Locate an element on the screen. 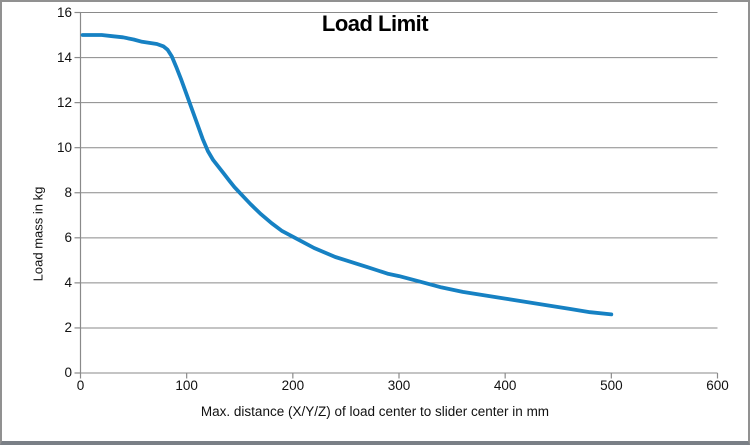  x-tick-label-100: 100 is located at coordinates (186, 385).